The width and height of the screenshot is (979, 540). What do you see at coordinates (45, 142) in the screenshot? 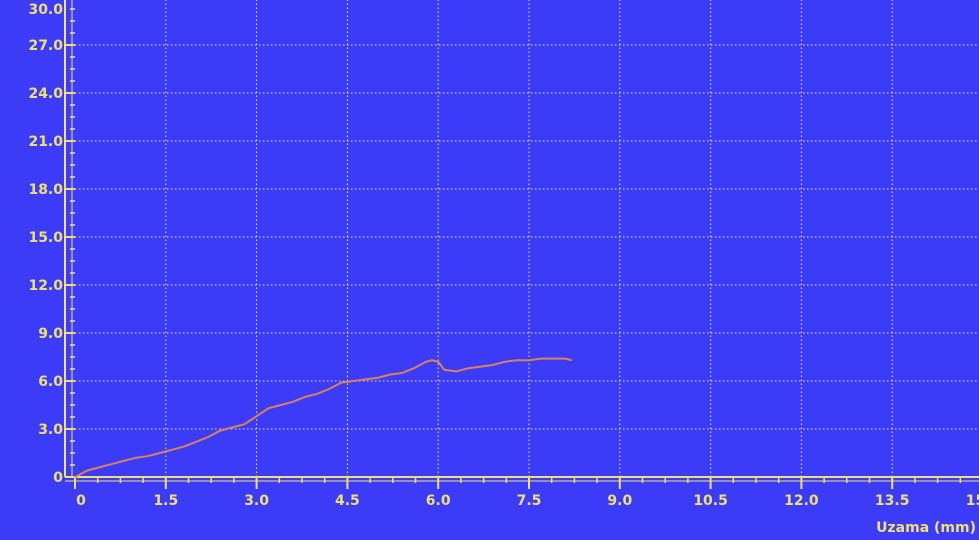
I see `y-tick-label: 21.0` at bounding box center [45, 142].